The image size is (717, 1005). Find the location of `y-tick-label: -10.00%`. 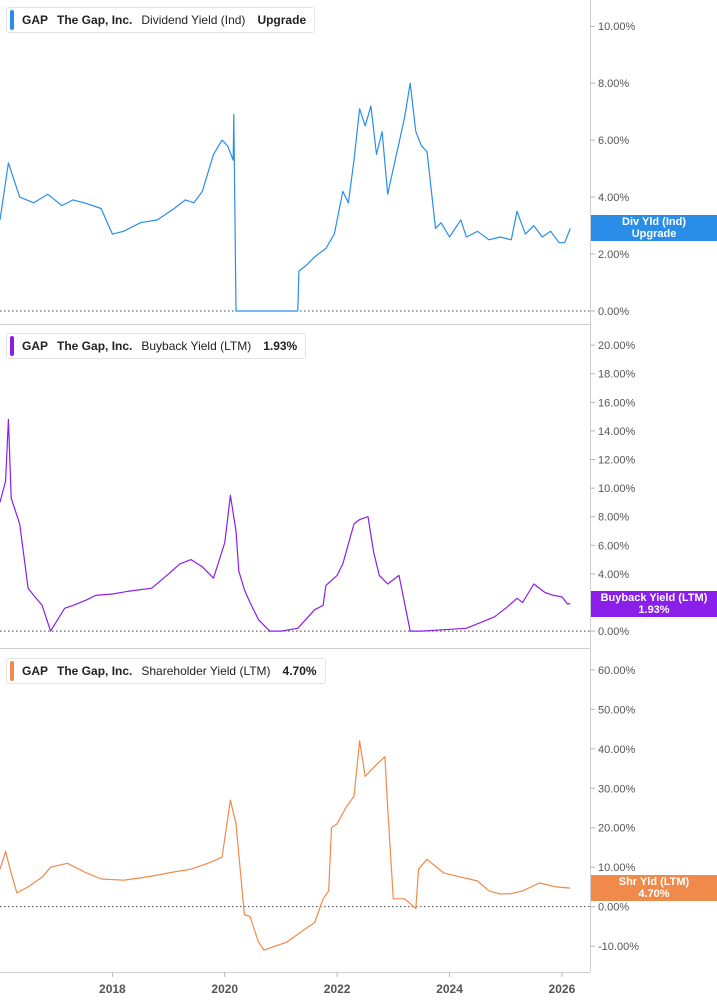

y-tick-label: -10.00% is located at coordinates (618, 947).